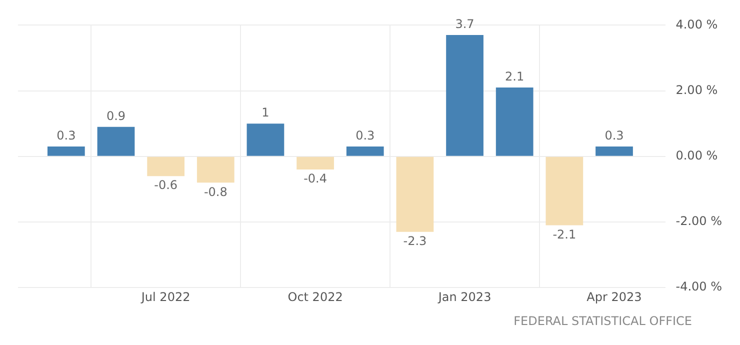  Describe the element at coordinates (316, 179) in the screenshot. I see `data-label: -0.4` at that location.